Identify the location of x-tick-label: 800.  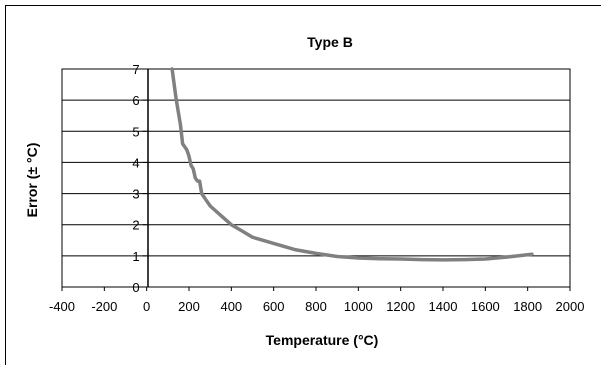
(316, 306).